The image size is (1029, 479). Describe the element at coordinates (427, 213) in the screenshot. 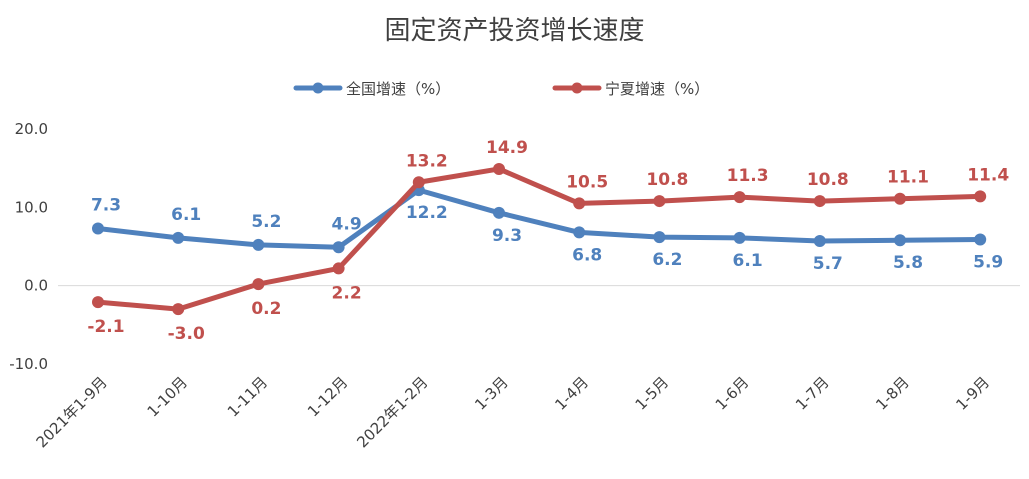

I see `data-label: 12.2` at that location.